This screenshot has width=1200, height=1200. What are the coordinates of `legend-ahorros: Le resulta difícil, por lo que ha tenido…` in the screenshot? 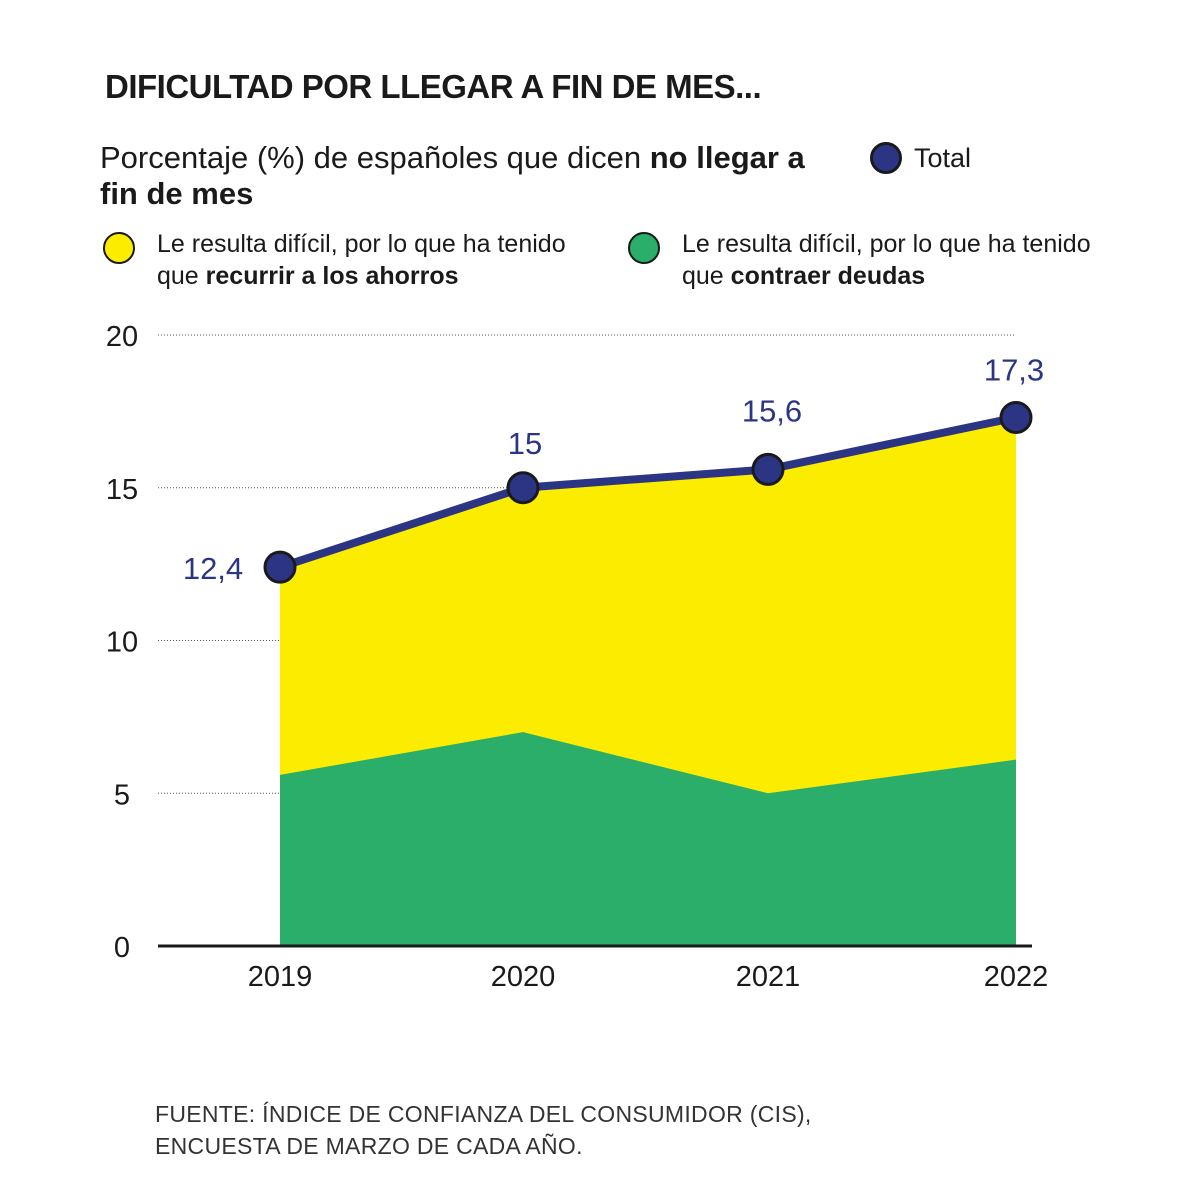 It's located at (350, 260).